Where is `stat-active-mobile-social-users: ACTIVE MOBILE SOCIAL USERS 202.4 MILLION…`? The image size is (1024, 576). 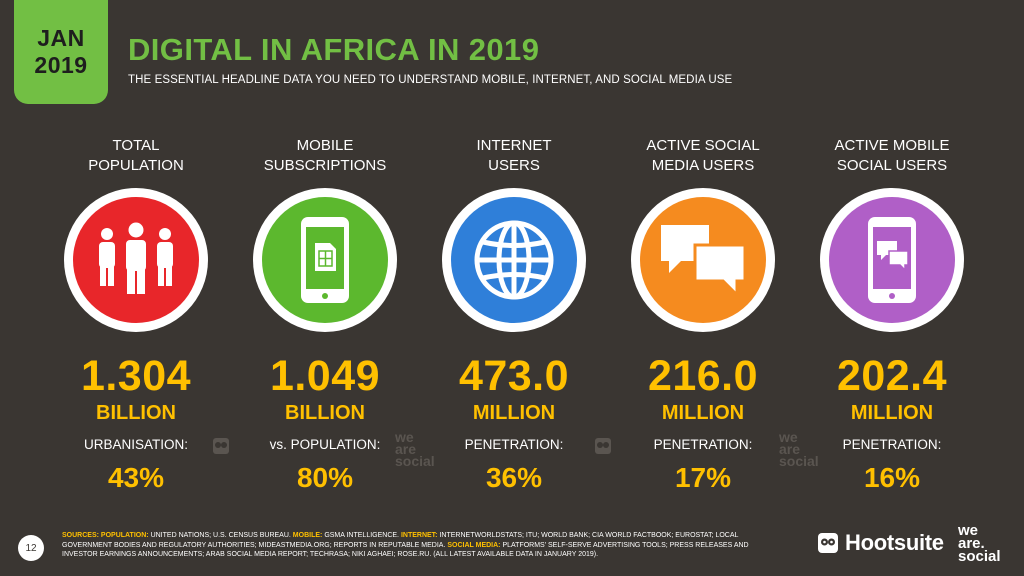 stat-active-mobile-social-users: ACTIVE MOBILE SOCIAL USERS 202.4 MILLION… is located at coordinates (892, 321).